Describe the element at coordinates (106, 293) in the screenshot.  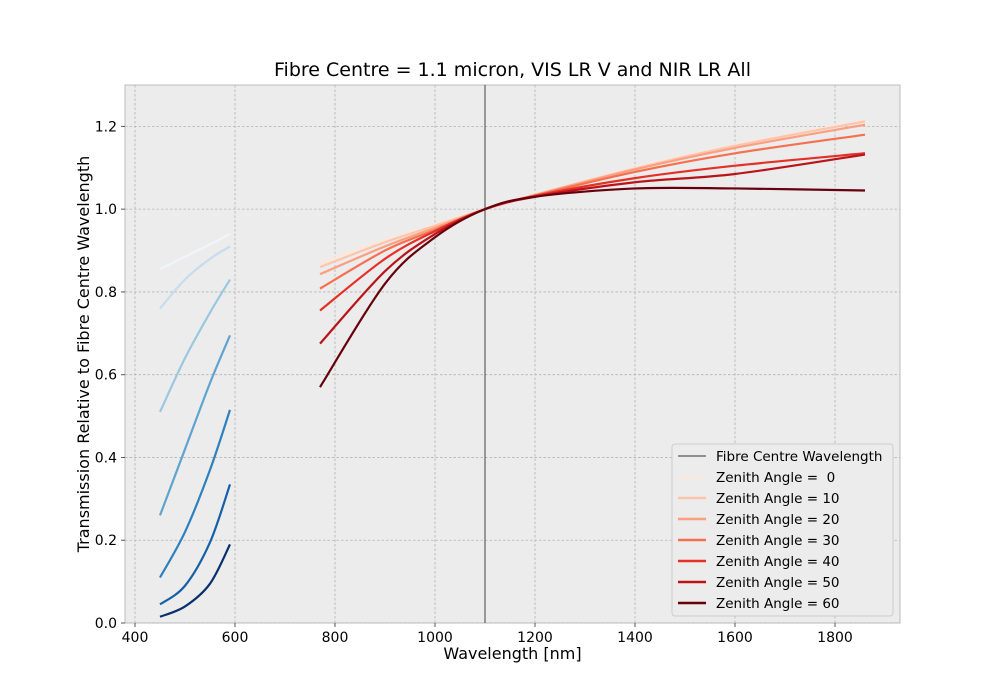
I see `y-tick-label: 0.8` at that location.